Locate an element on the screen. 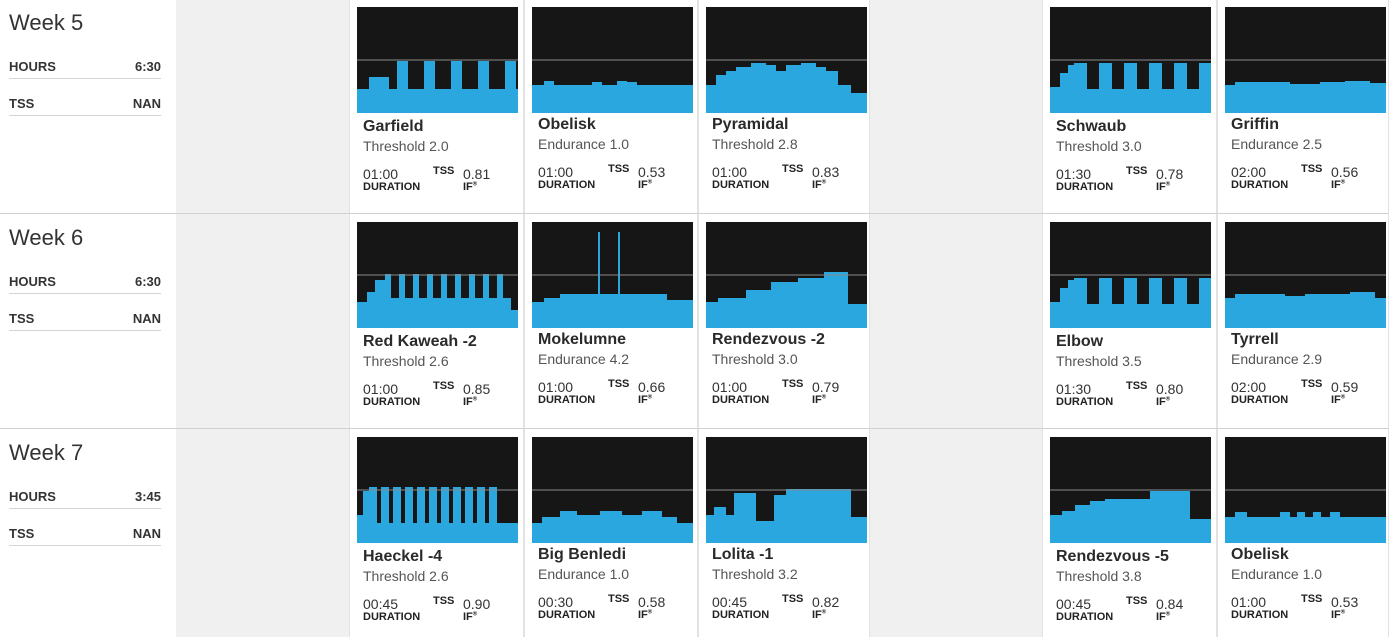  workout-if-value: 0.56 is located at coordinates (1345, 172).